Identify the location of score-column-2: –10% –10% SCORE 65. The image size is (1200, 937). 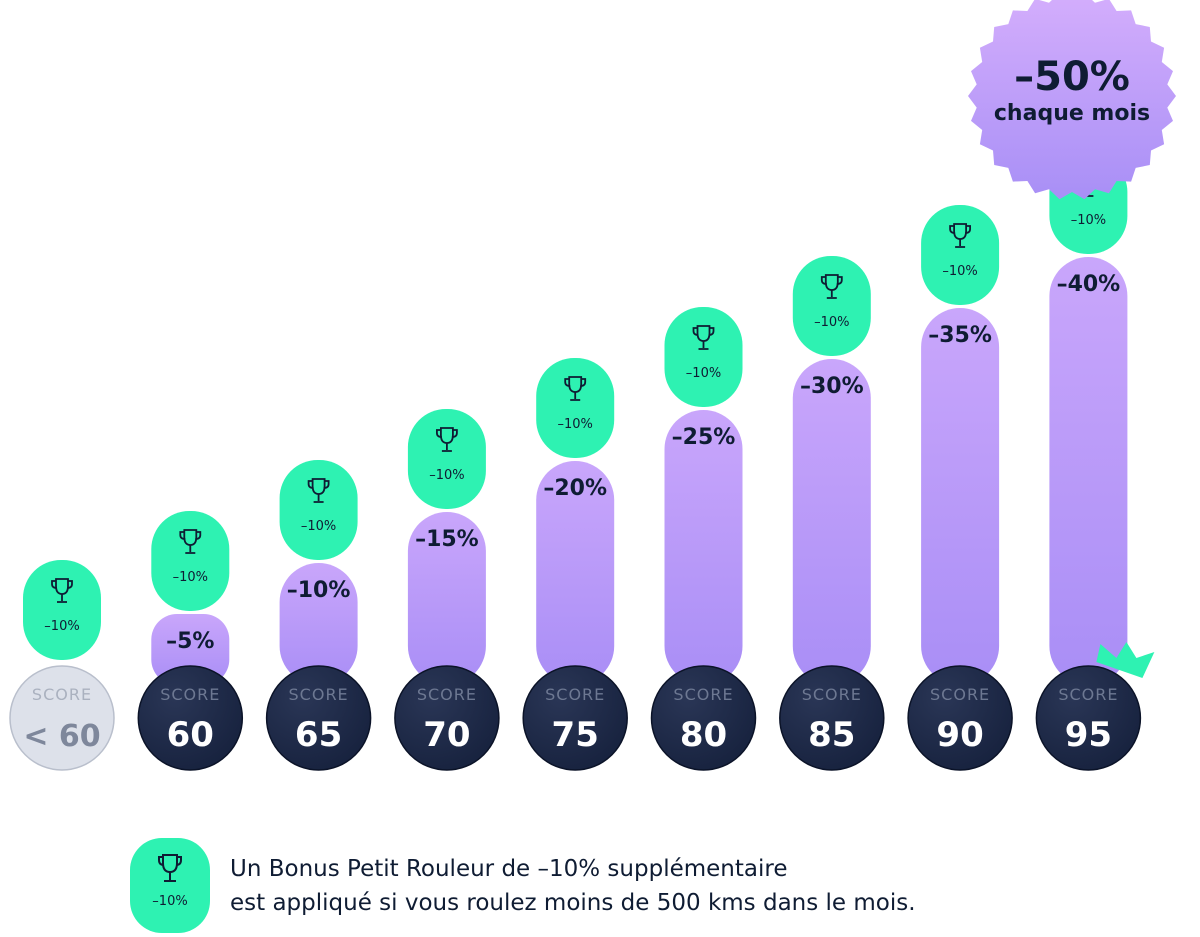
(318, 615).